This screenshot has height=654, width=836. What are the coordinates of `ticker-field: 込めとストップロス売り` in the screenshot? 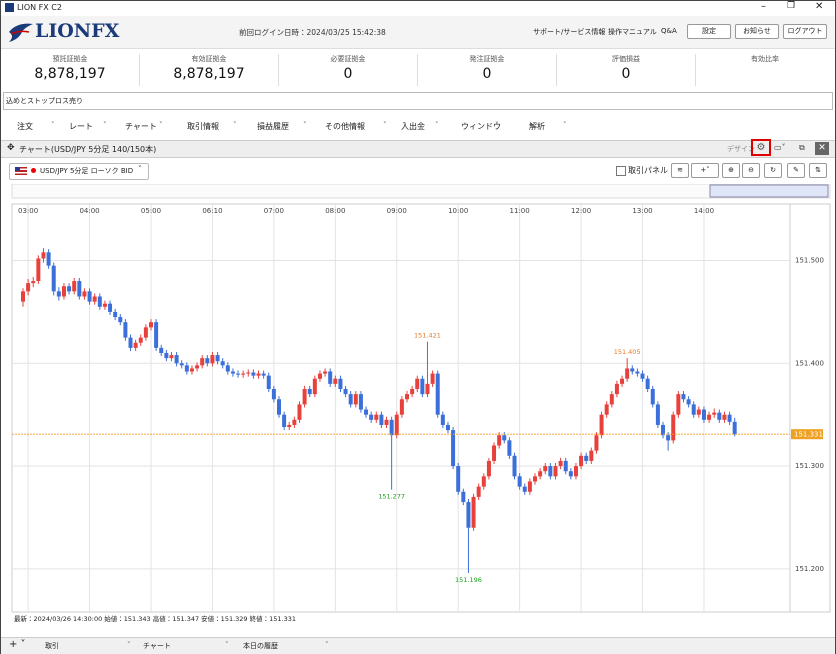 It's located at (418, 101).